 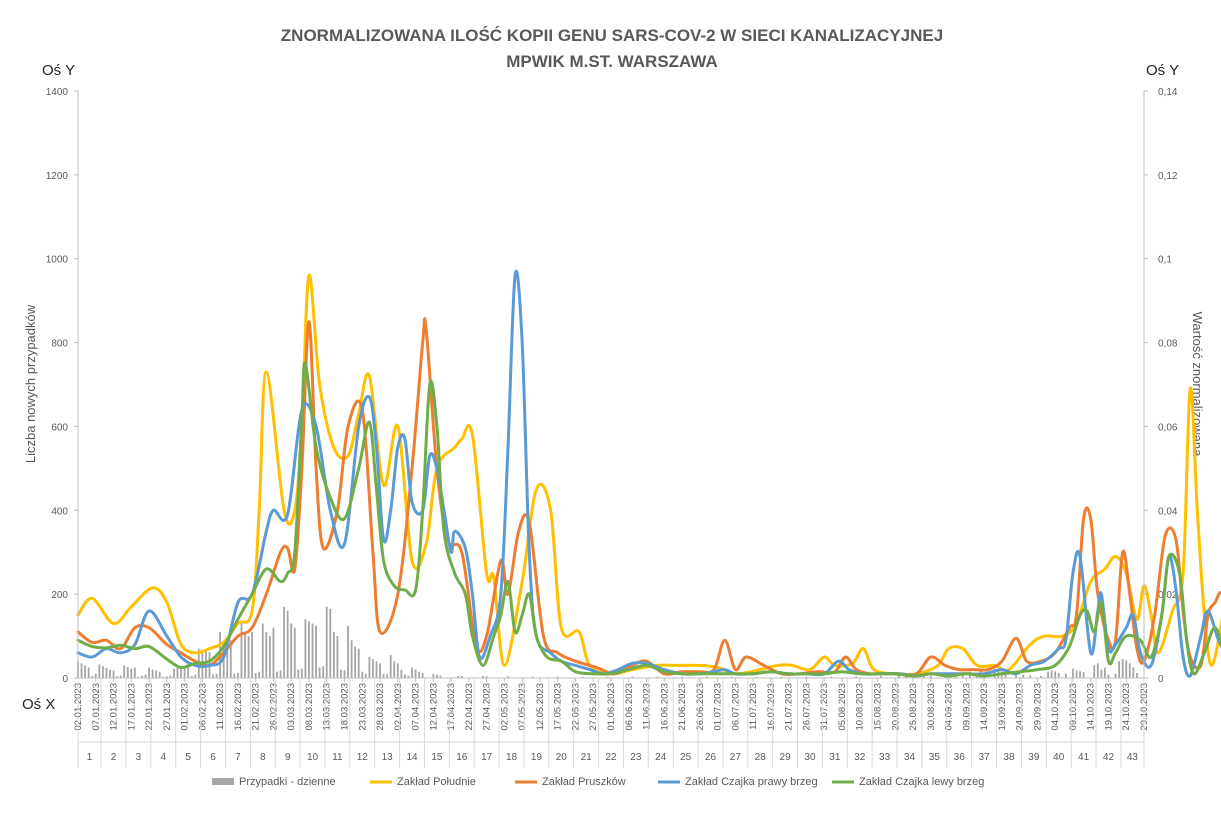 What do you see at coordinates (256, 707) in the screenshot?
I see `x-date-label: 21.02.2023` at bounding box center [256, 707].